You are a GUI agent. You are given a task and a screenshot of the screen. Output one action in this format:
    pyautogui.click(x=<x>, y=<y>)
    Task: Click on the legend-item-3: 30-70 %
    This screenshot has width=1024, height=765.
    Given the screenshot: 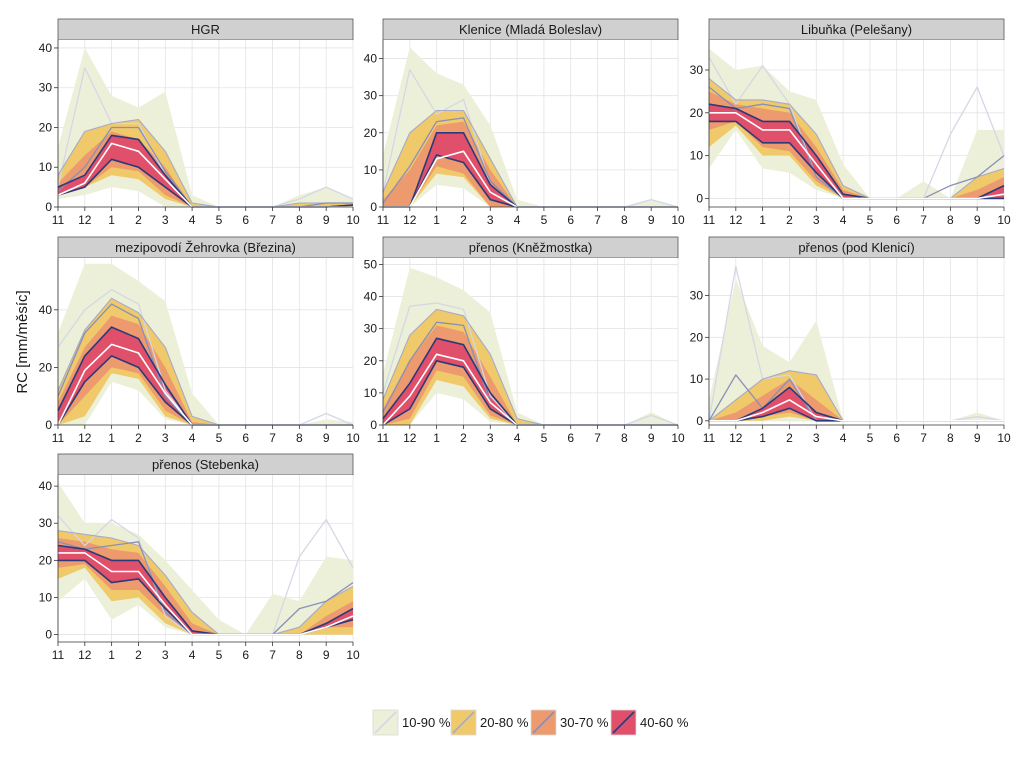 What is the action you would take?
    pyautogui.click(x=569, y=722)
    